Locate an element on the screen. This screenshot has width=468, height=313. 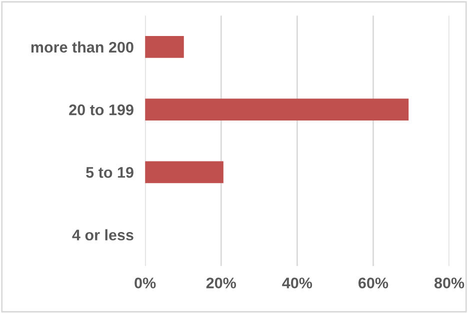
x-tick-label: 40% is located at coordinates (297, 283).